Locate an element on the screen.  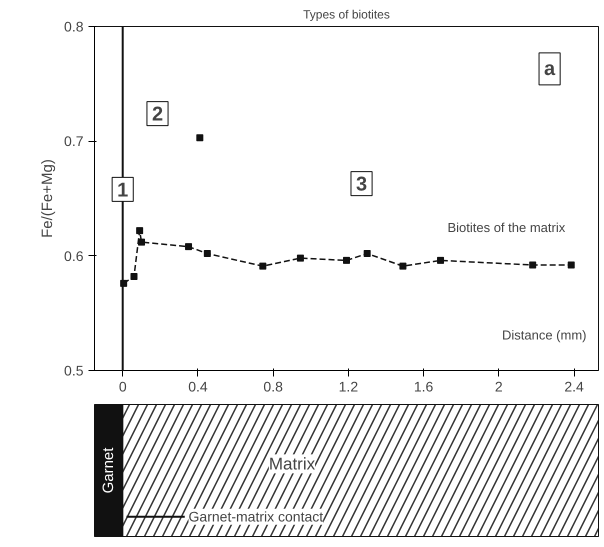
x-tick-label: 0 is located at coordinates (122, 386).